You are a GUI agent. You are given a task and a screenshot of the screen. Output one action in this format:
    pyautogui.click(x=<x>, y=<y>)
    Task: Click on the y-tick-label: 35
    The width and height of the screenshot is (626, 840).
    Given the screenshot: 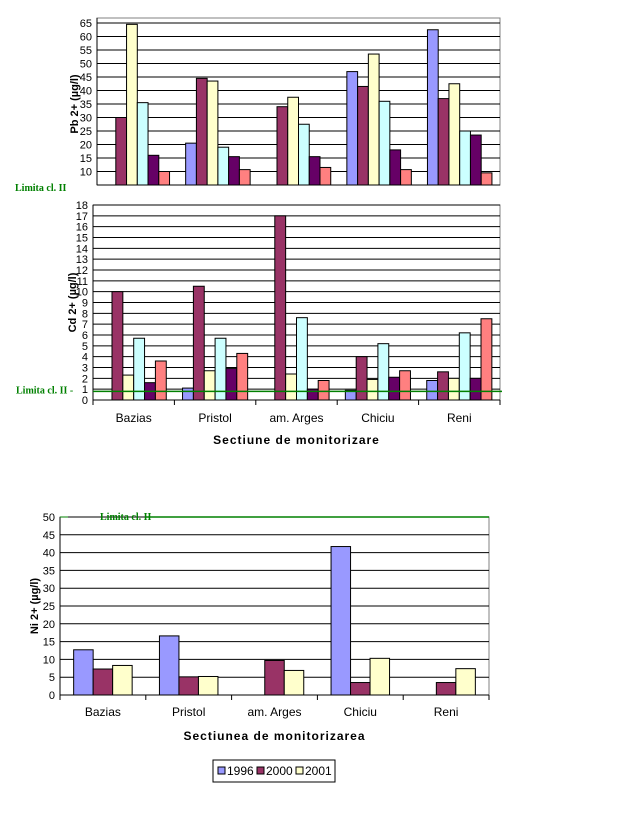 What is the action you would take?
    pyautogui.click(x=86, y=105)
    